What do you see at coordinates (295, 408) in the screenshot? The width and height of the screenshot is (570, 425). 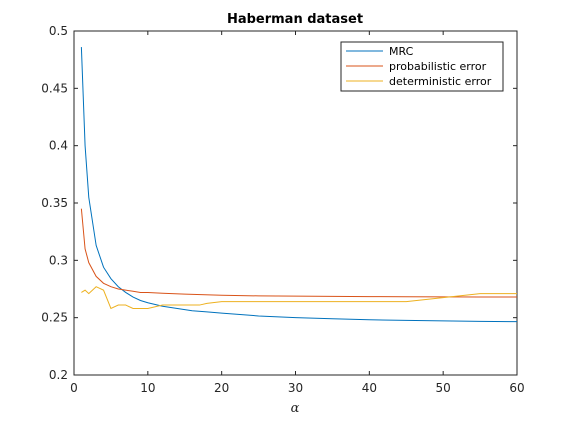 I see `x-axis-label: α` at bounding box center [295, 408].